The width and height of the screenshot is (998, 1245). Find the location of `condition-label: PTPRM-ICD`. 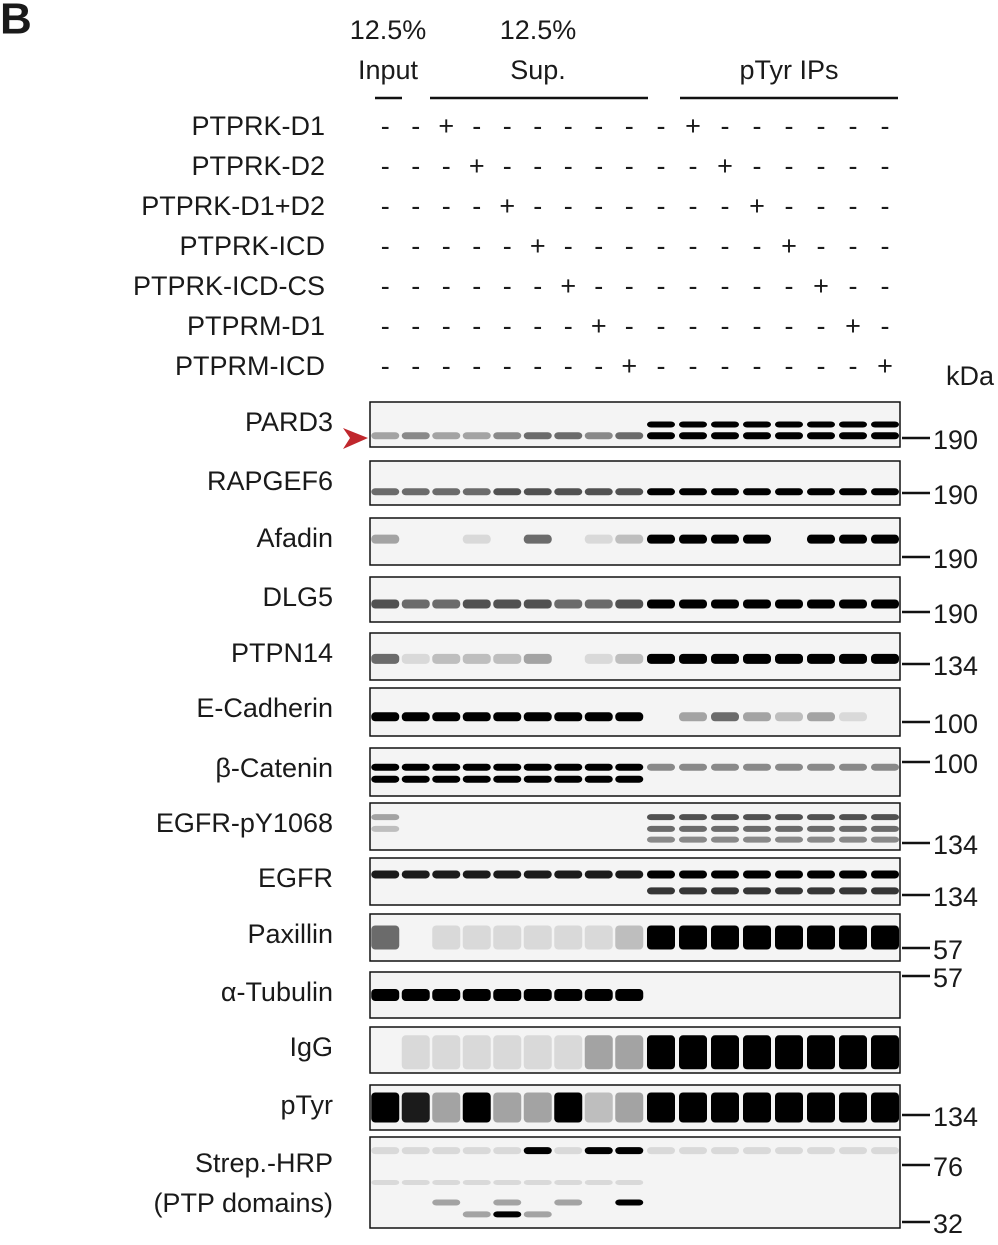

condition-label: PTPRM-ICD is located at coordinates (250, 366).